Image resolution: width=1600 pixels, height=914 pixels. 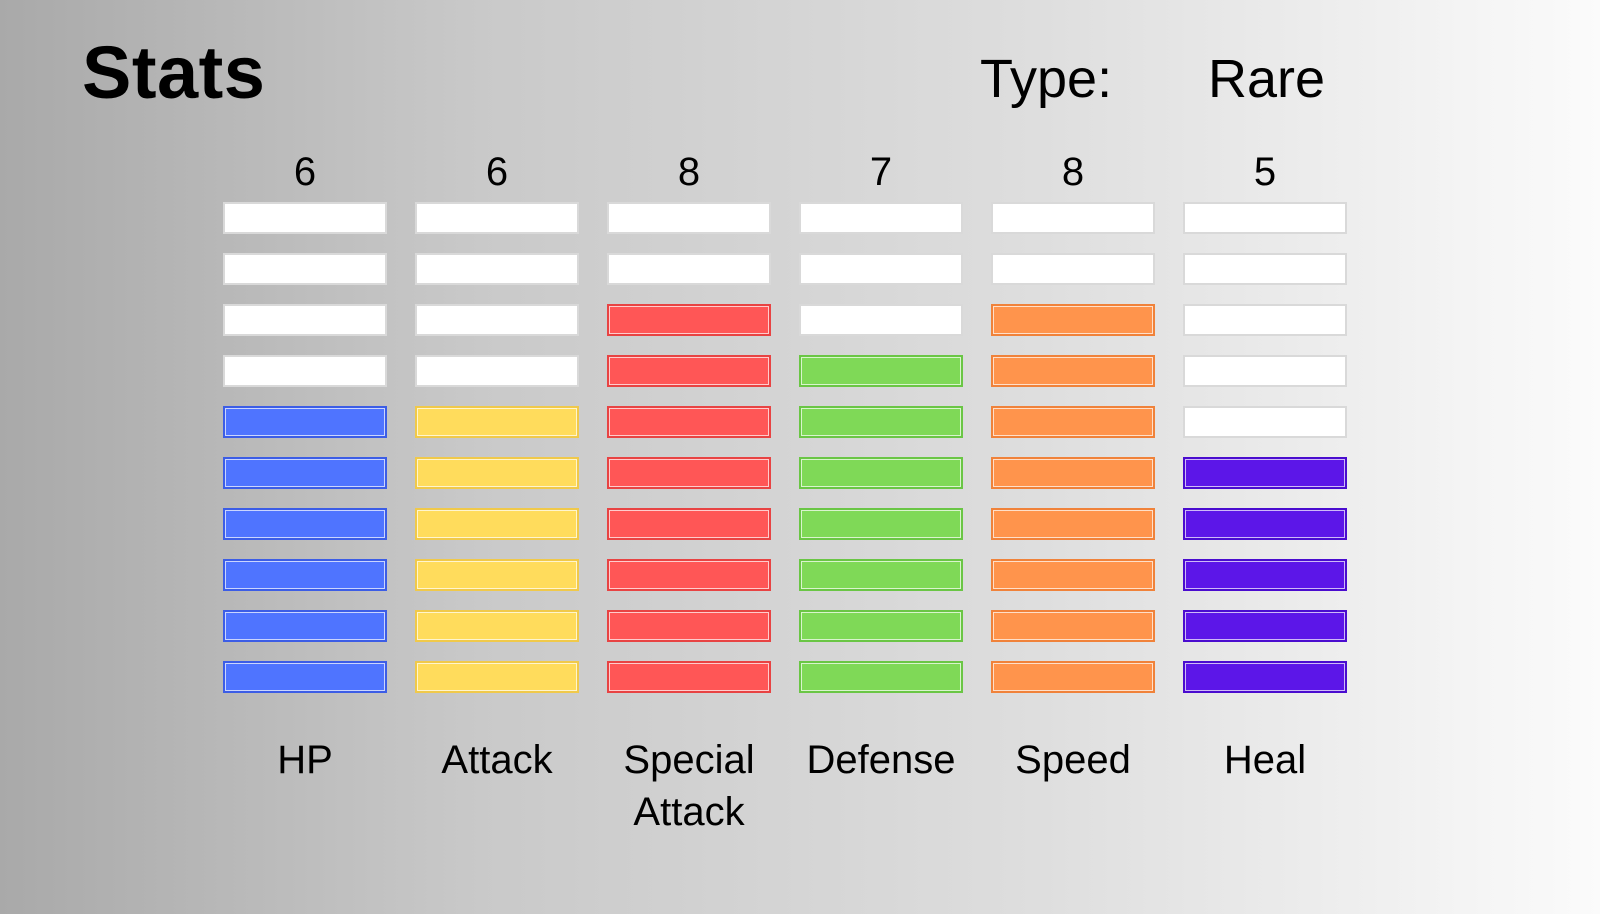 I want to click on type-value: Rare, so click(x=1267, y=79).